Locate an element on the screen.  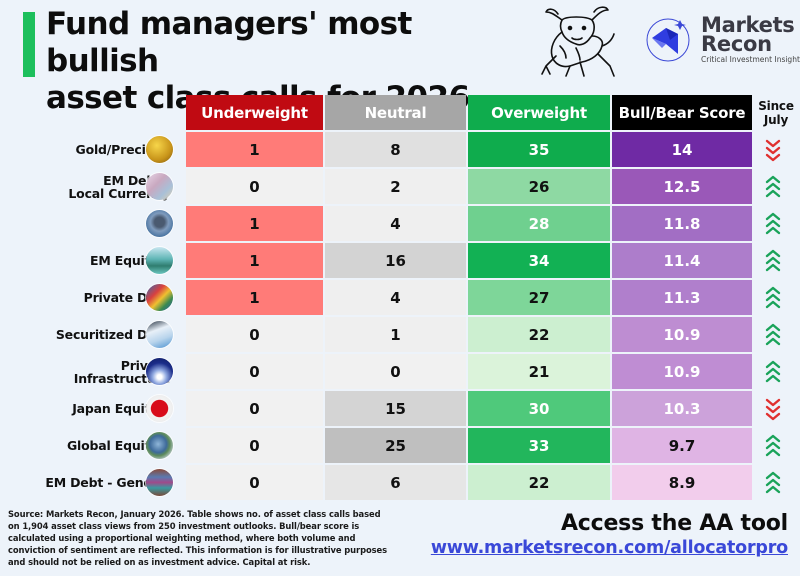
since-july-line-1: Since is located at coordinates (776, 105).